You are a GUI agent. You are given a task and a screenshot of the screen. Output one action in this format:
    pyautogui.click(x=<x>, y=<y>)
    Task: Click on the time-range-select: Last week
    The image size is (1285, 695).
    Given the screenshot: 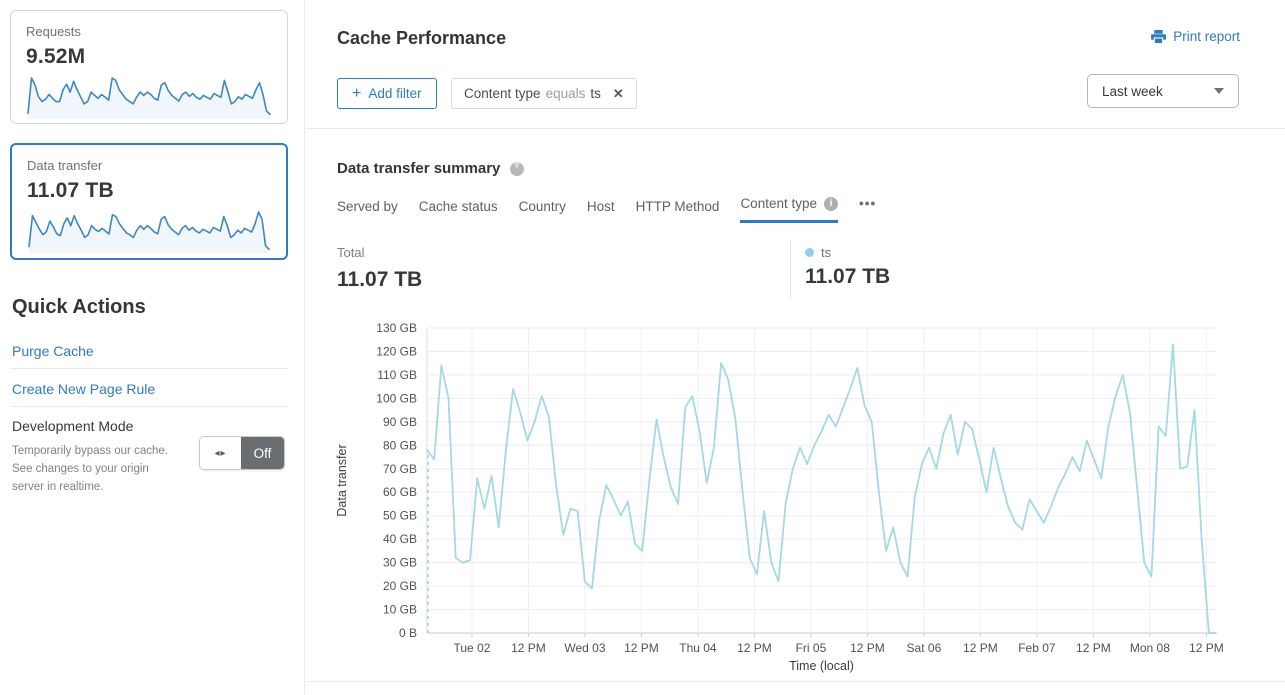 What is the action you would take?
    pyautogui.click(x=1163, y=91)
    